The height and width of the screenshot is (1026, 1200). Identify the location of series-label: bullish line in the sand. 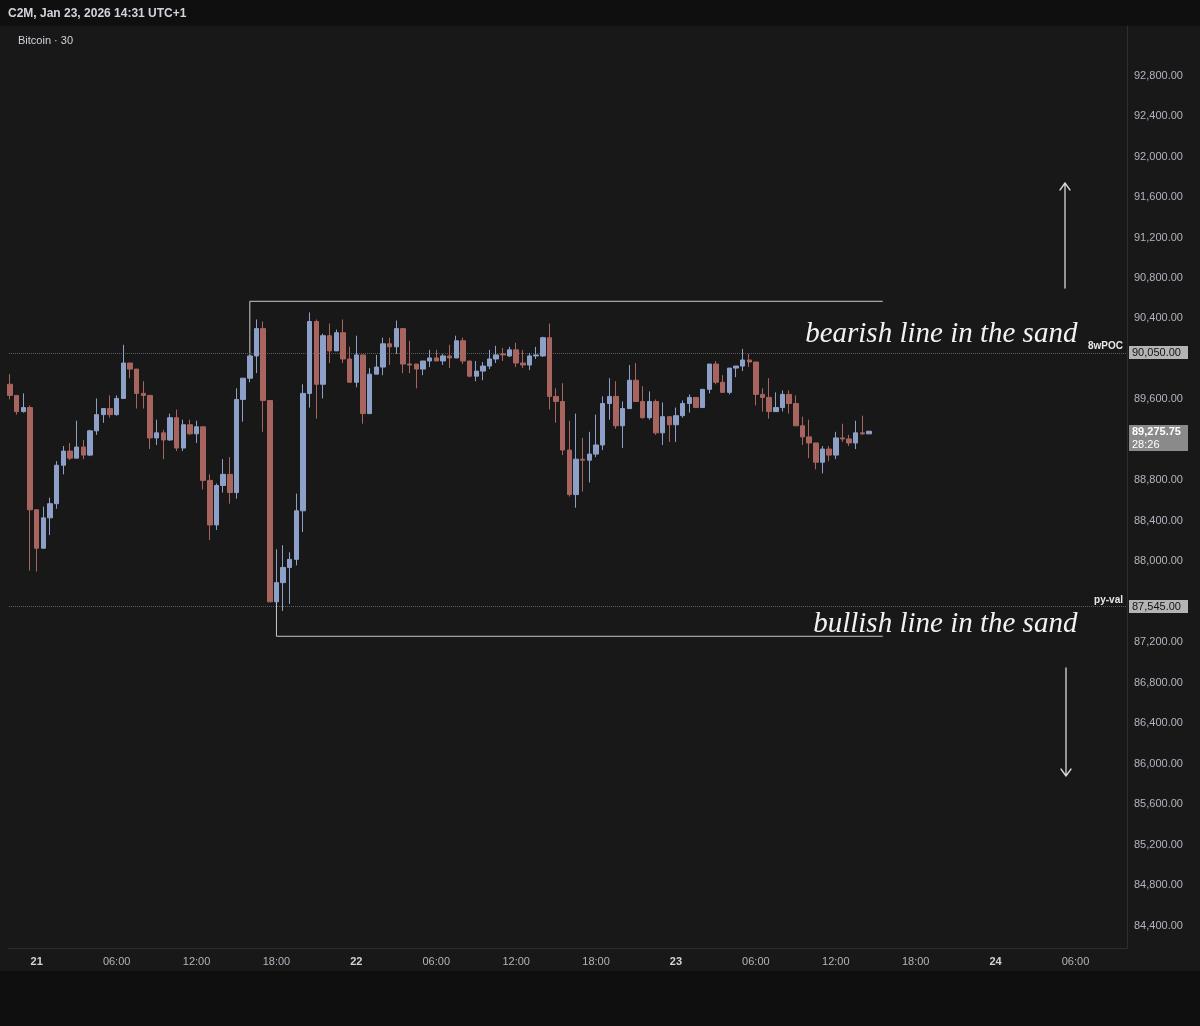
(945, 622).